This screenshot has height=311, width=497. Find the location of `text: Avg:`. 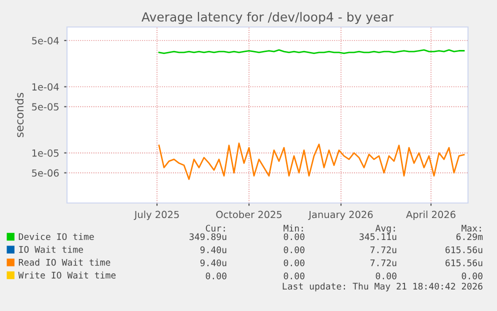

text: Avg: is located at coordinates (385, 229).